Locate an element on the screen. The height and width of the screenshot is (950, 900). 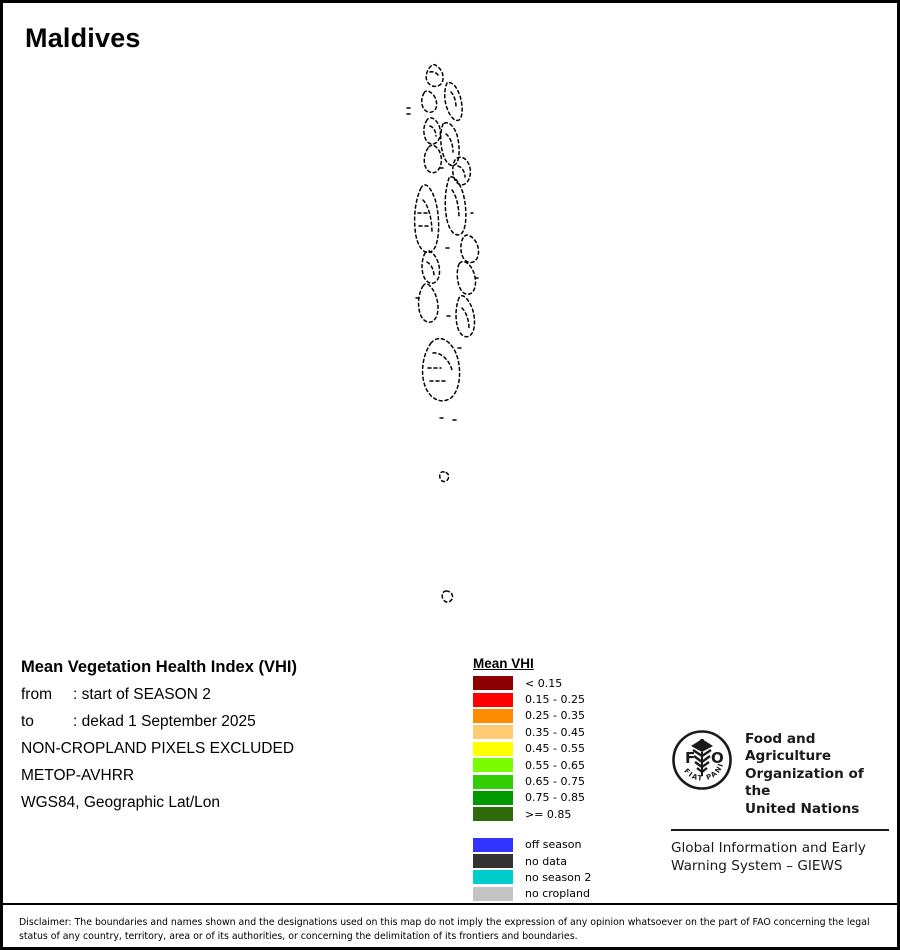
fao-divider is located at coordinates (780, 829).